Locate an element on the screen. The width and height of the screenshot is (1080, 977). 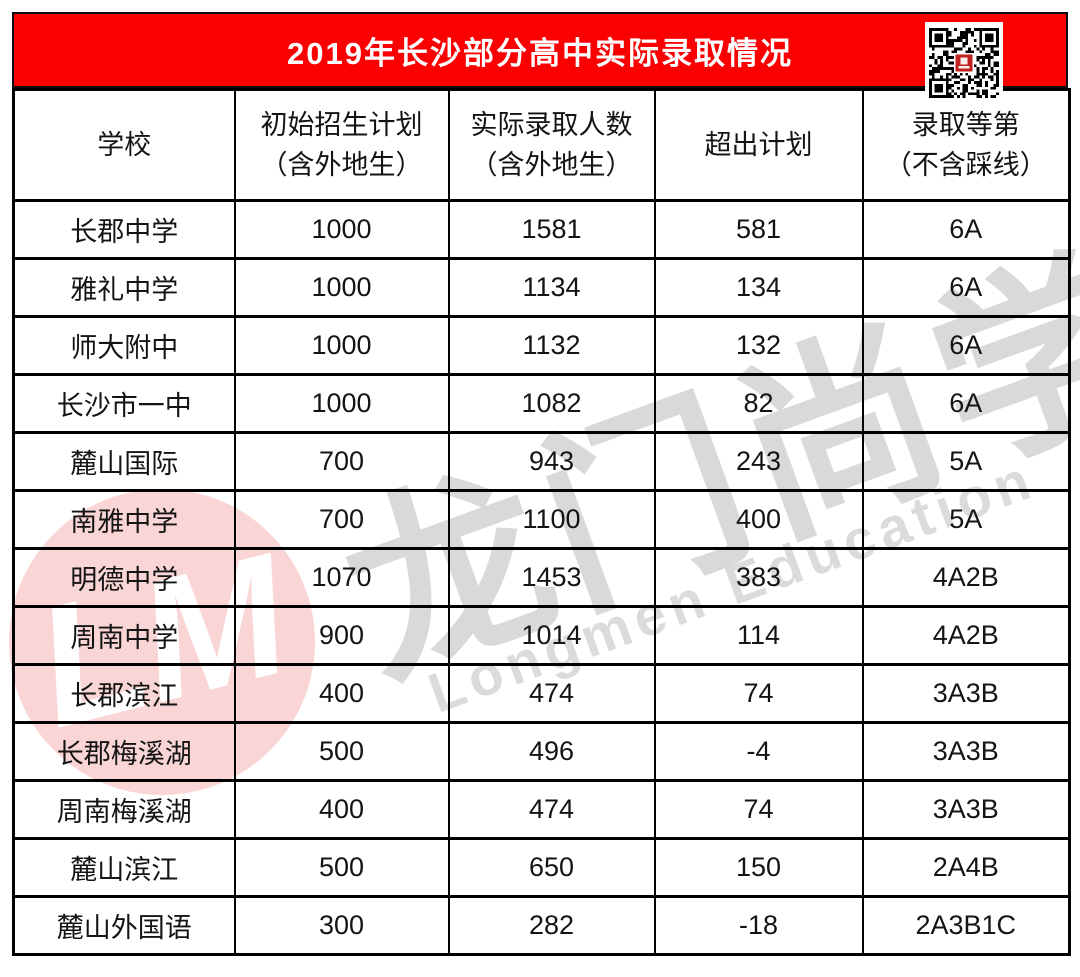
table-row: 麓山国际 700 943 243 5A is located at coordinates (541, 461).